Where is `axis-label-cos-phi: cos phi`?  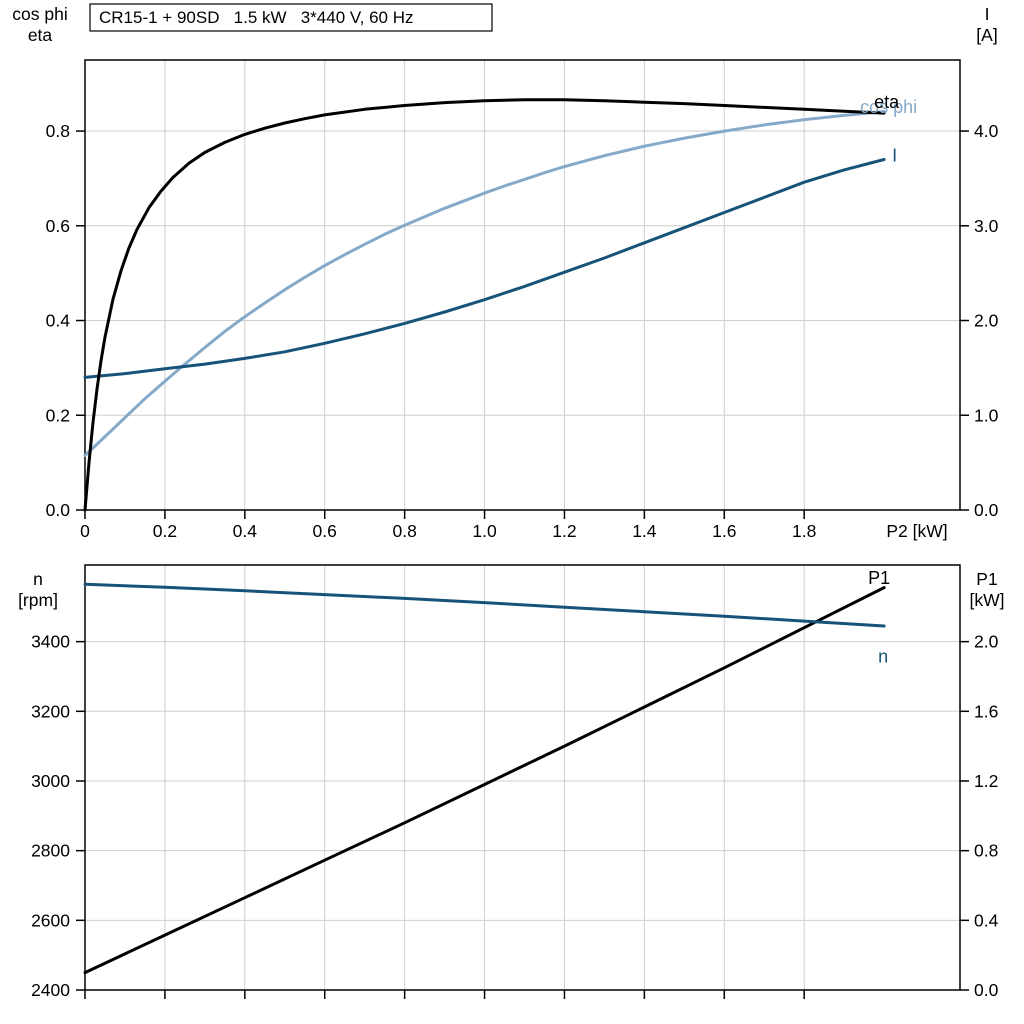
axis-label-cos-phi: cos phi is located at coordinates (39, 14).